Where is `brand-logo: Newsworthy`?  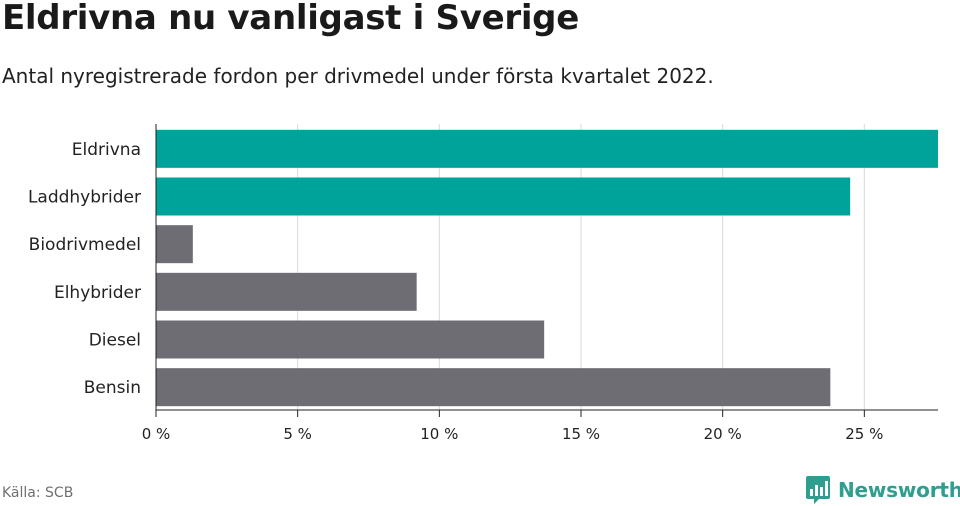
brand-logo: Newsworthy is located at coordinates (882, 490).